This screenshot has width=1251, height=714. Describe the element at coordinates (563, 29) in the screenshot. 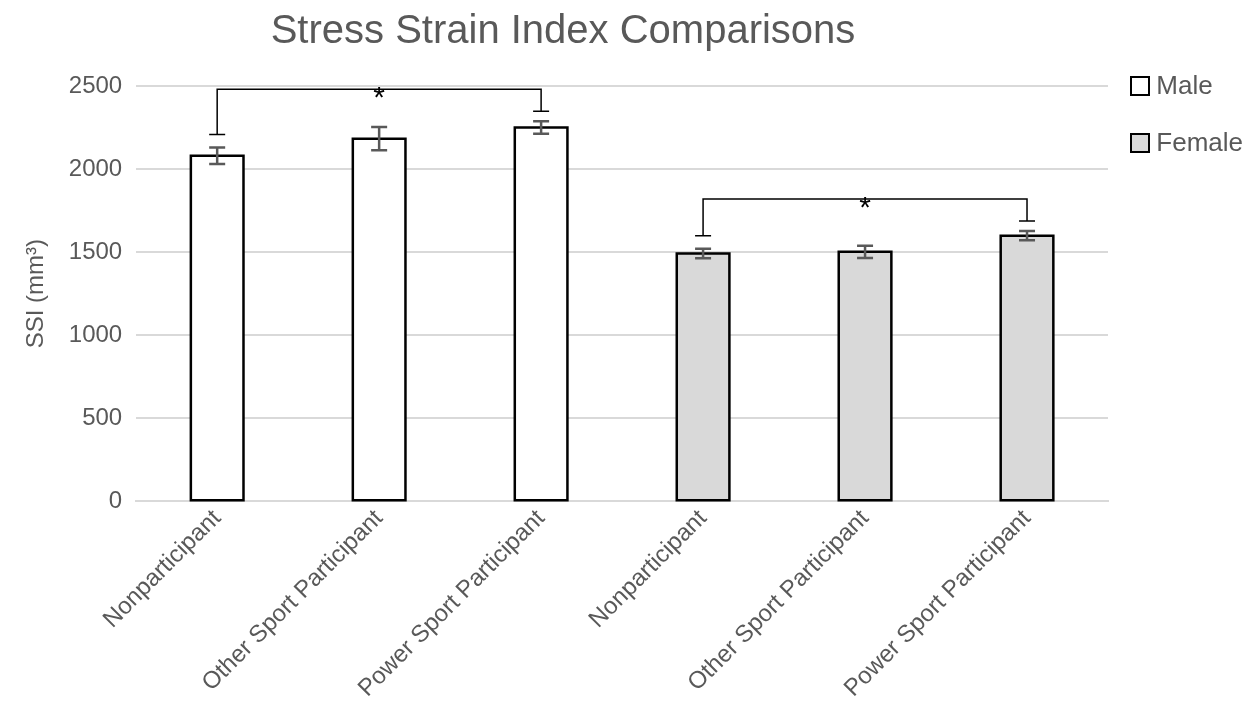

I see `chart-title: Stress Strain Index Comparisons` at that location.